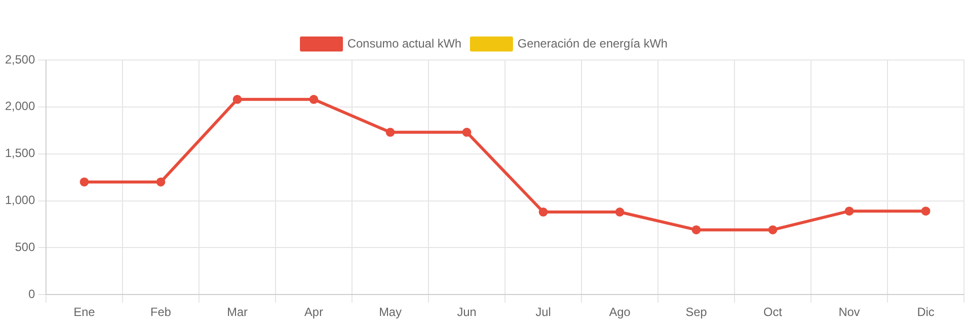 The width and height of the screenshot is (971, 323). Describe the element at coordinates (314, 312) in the screenshot. I see `x-tick-label: Apr` at that location.